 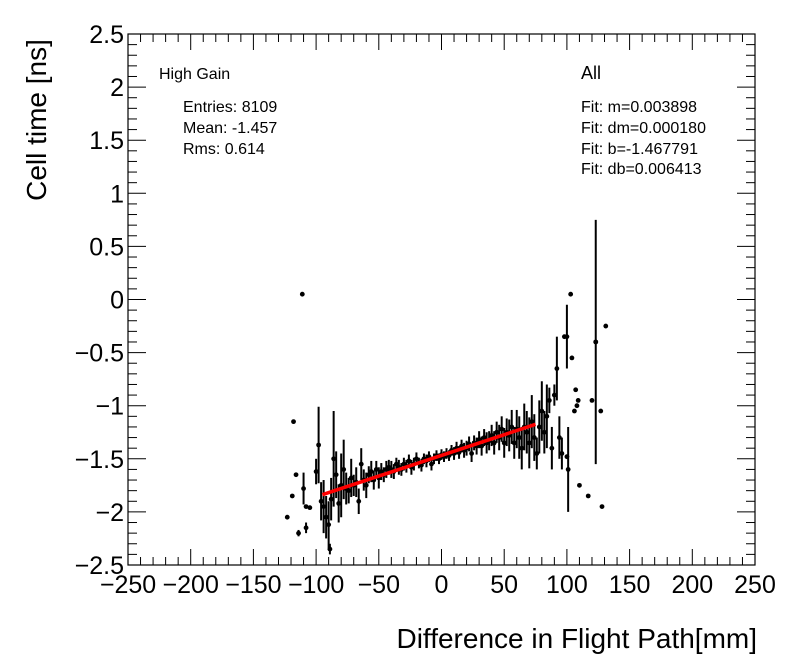 I want to click on y-tick-label: 2, so click(x=117, y=88).